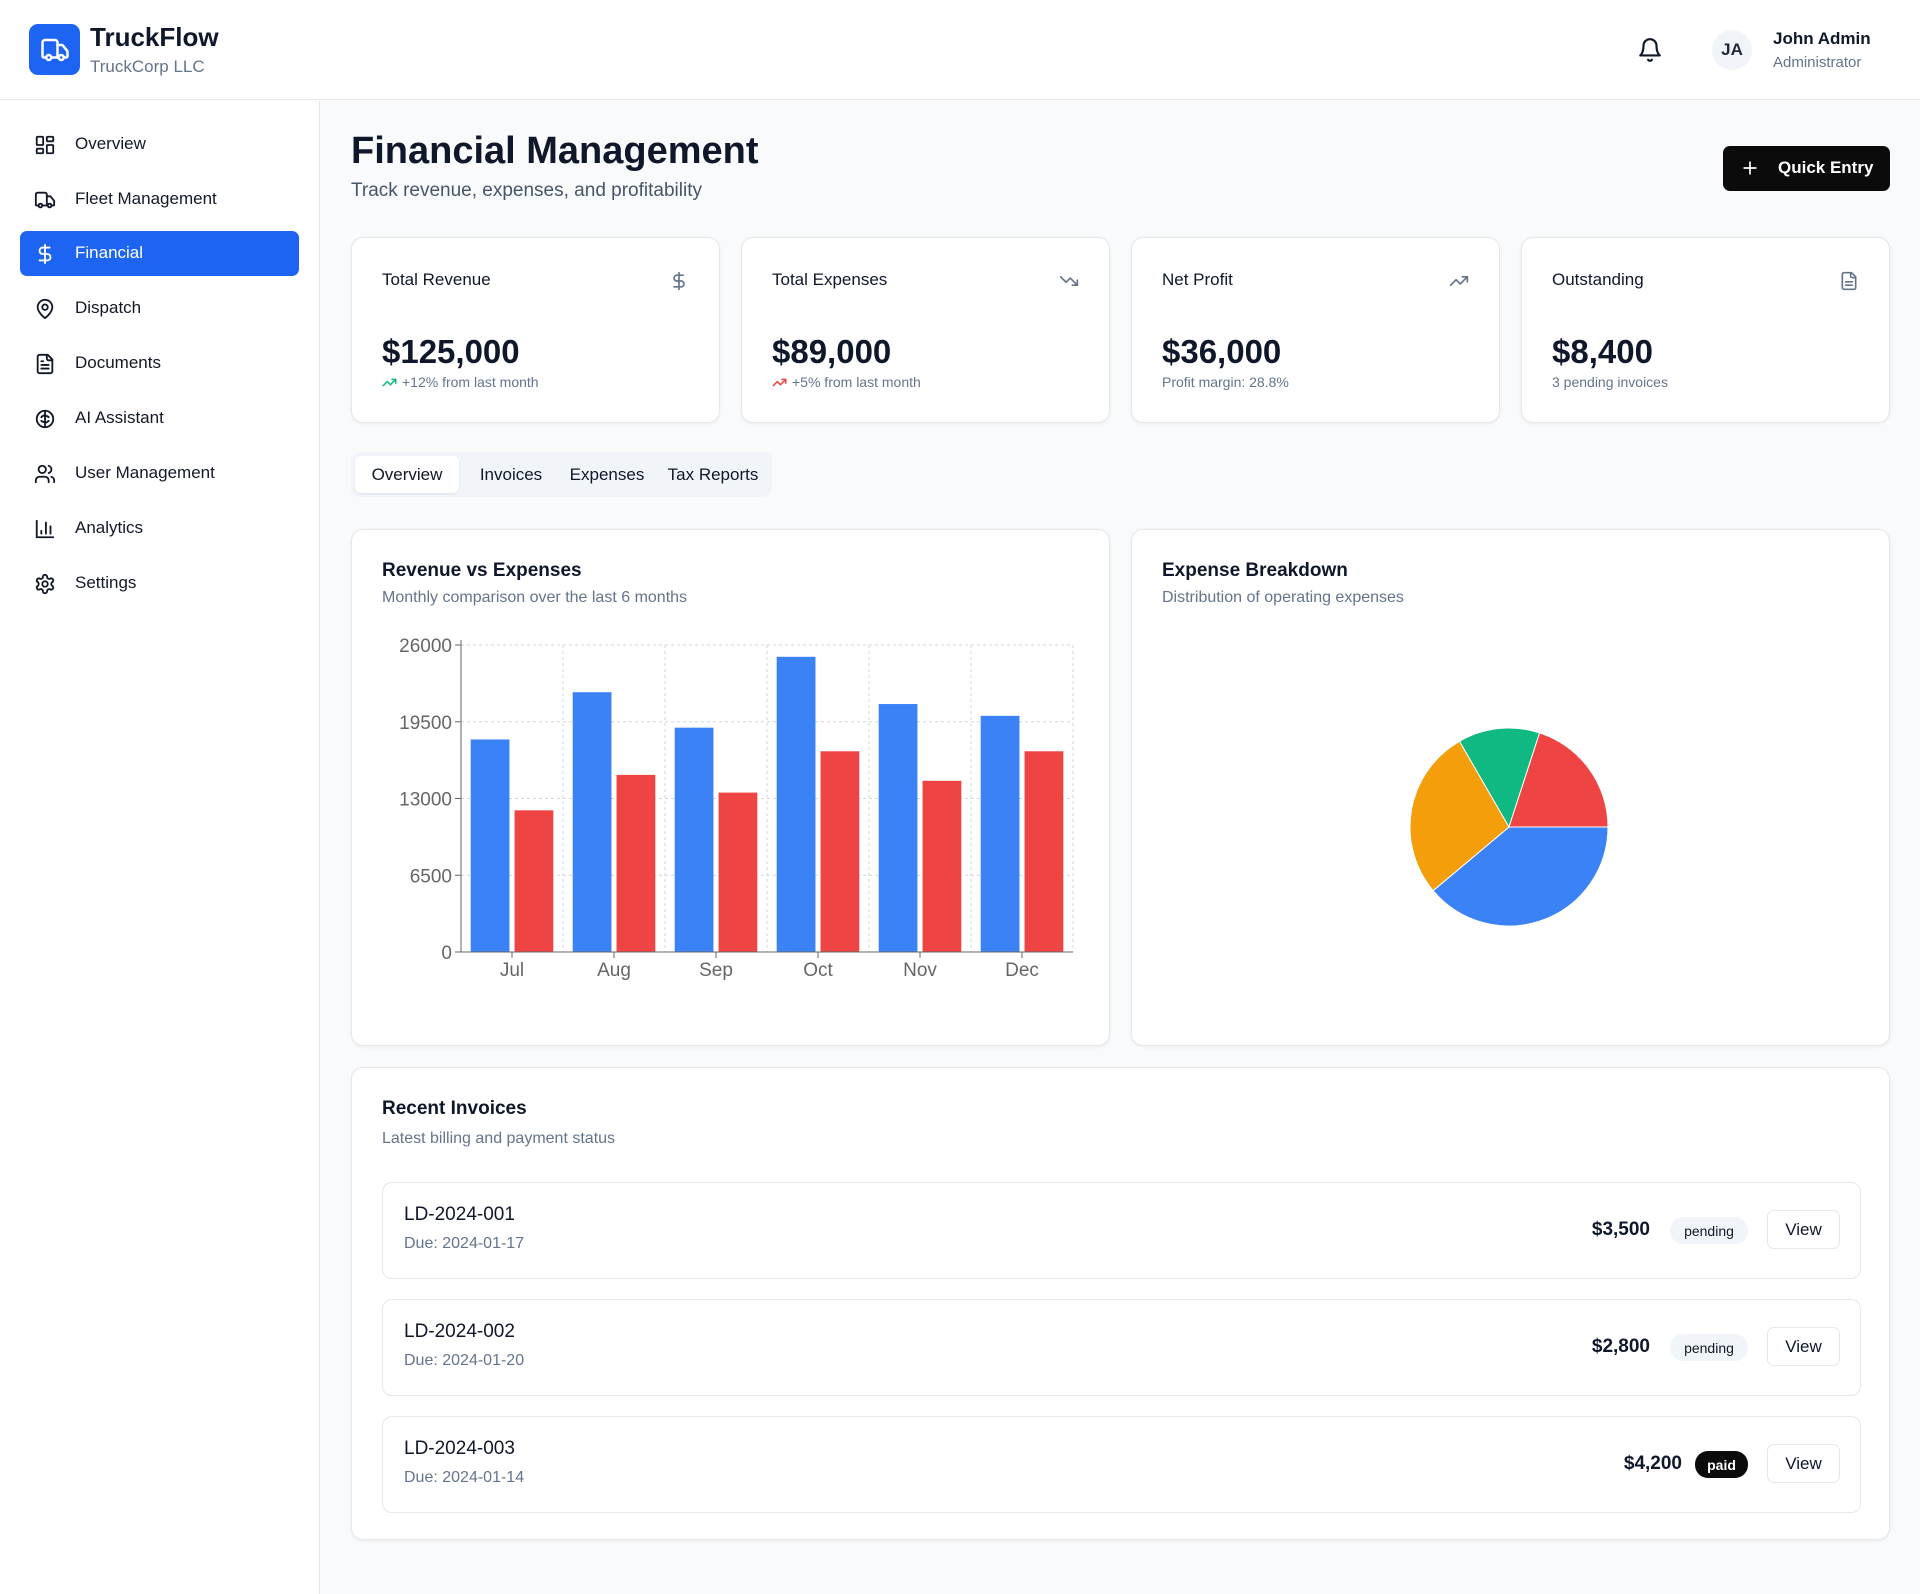 The image size is (1920, 1594). I want to click on dollar-icon, so click(45, 254).